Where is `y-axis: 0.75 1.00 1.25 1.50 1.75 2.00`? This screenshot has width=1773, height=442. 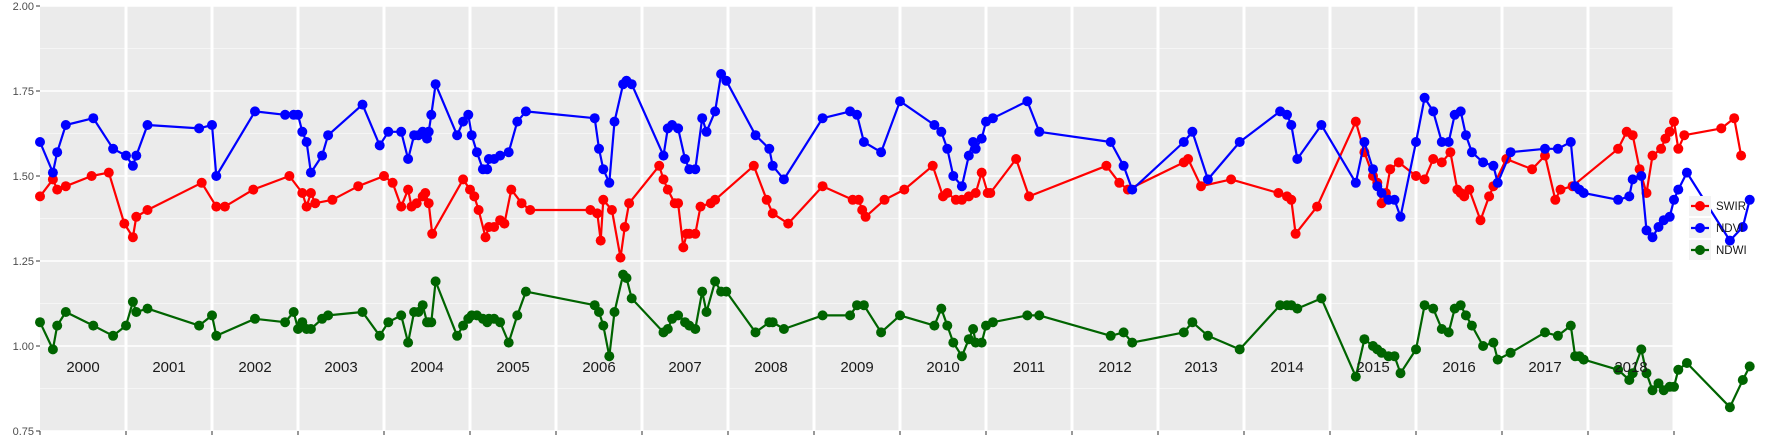 y-axis: 0.75 1.00 1.25 1.50 1.75 2.00 is located at coordinates (26, 219).